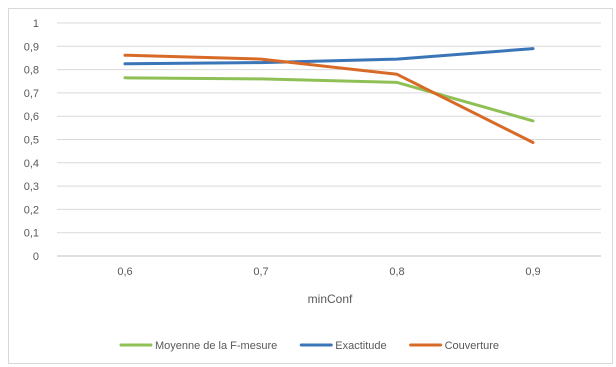  Describe the element at coordinates (124, 272) in the screenshot. I see `x-tick-label: 0,6` at that location.